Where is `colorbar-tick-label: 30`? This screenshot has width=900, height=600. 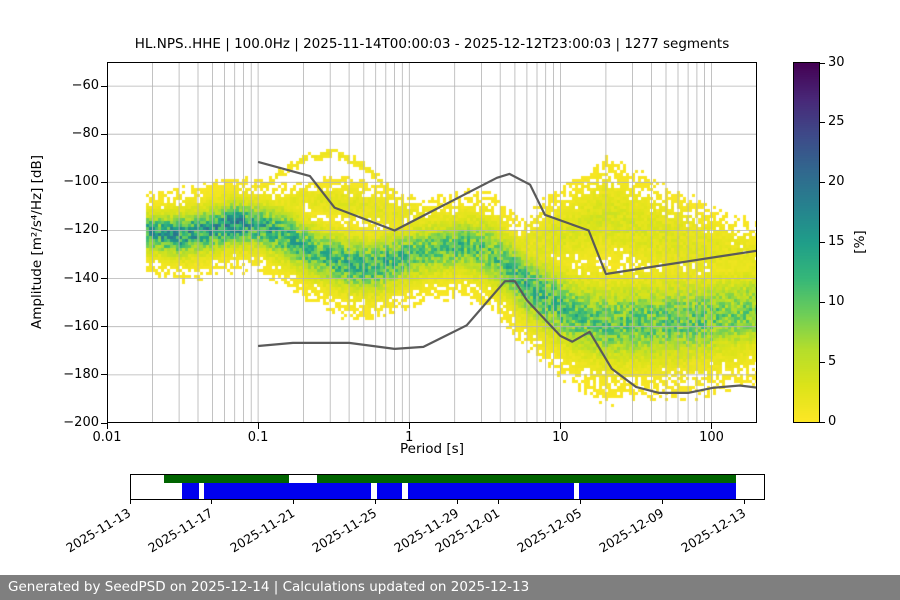
colorbar-tick-label: 30 is located at coordinates (836, 62).